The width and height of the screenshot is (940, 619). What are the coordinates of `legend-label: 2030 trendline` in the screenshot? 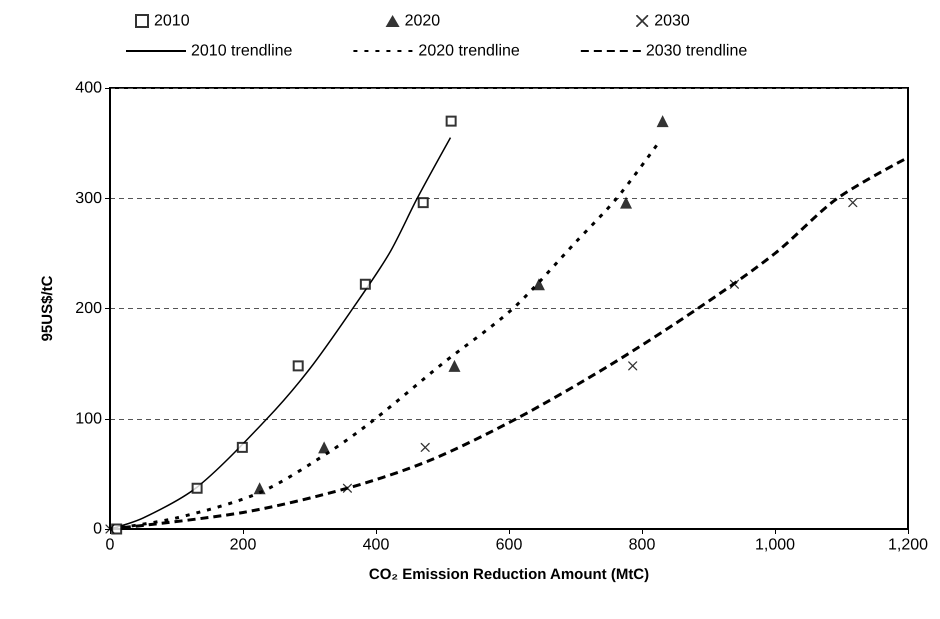 It's located at (697, 51).